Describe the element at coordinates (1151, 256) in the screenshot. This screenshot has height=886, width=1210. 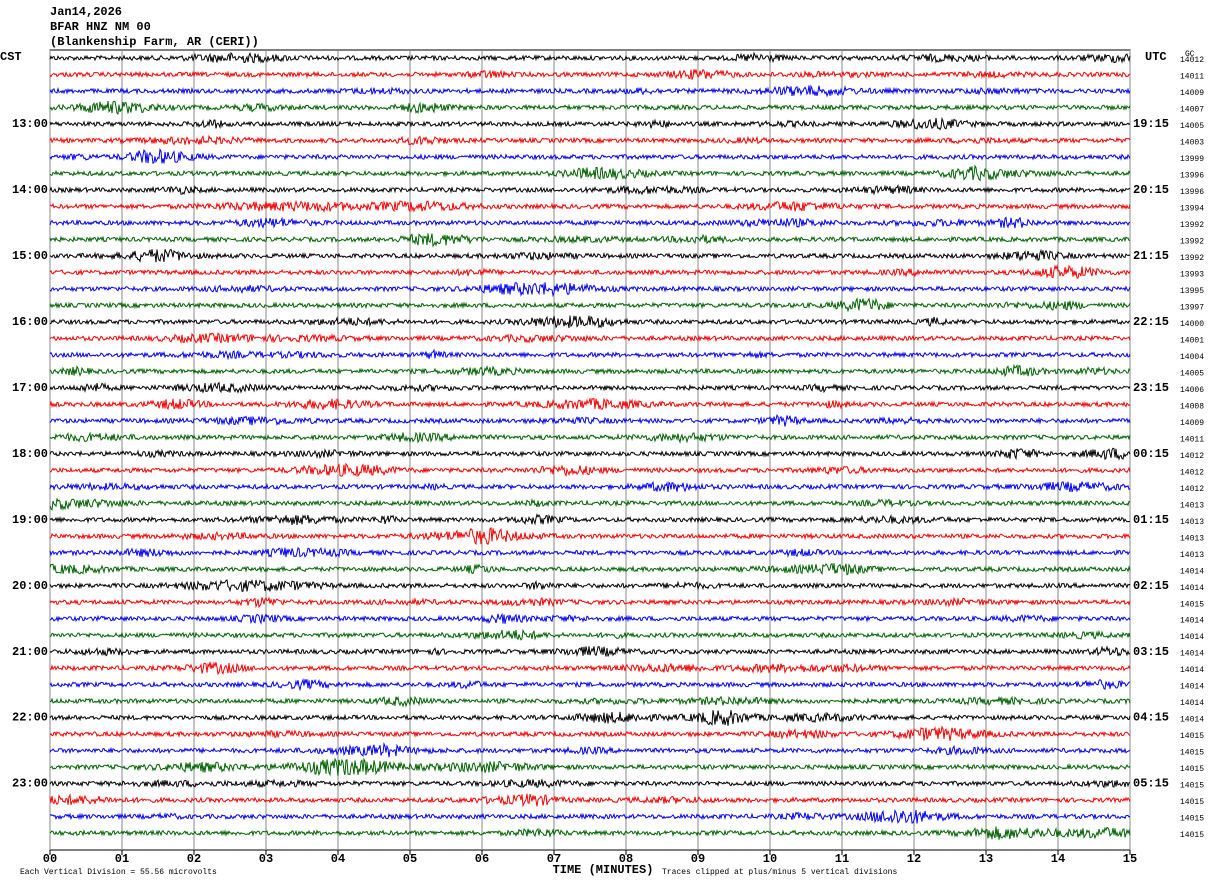
I see `utc-label: 21:15` at that location.